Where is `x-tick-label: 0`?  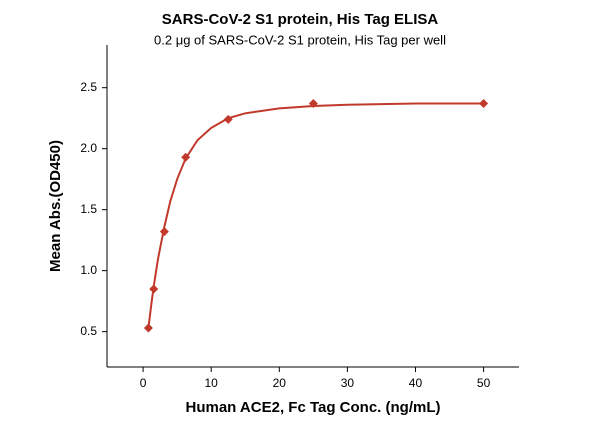 x-tick-label: 0 is located at coordinates (143, 383).